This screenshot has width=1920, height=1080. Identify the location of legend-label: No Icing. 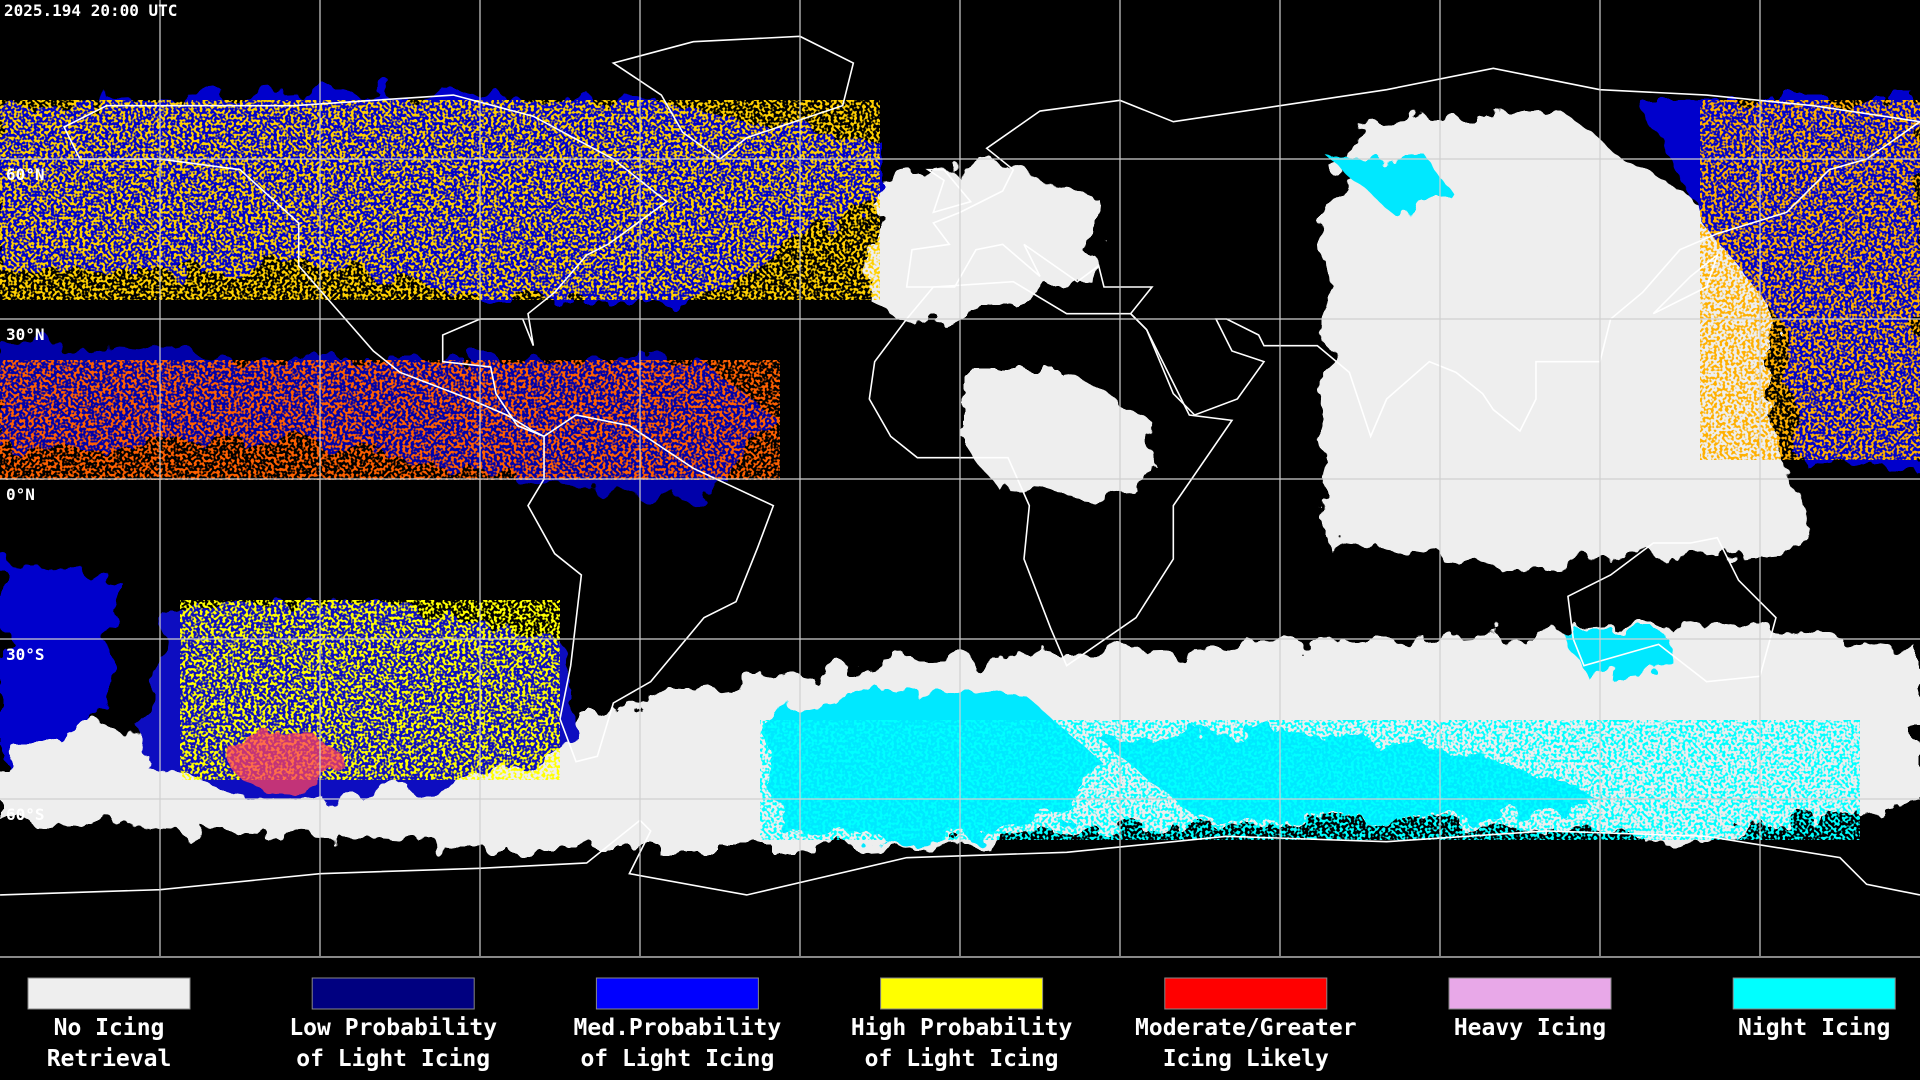
(109, 1028).